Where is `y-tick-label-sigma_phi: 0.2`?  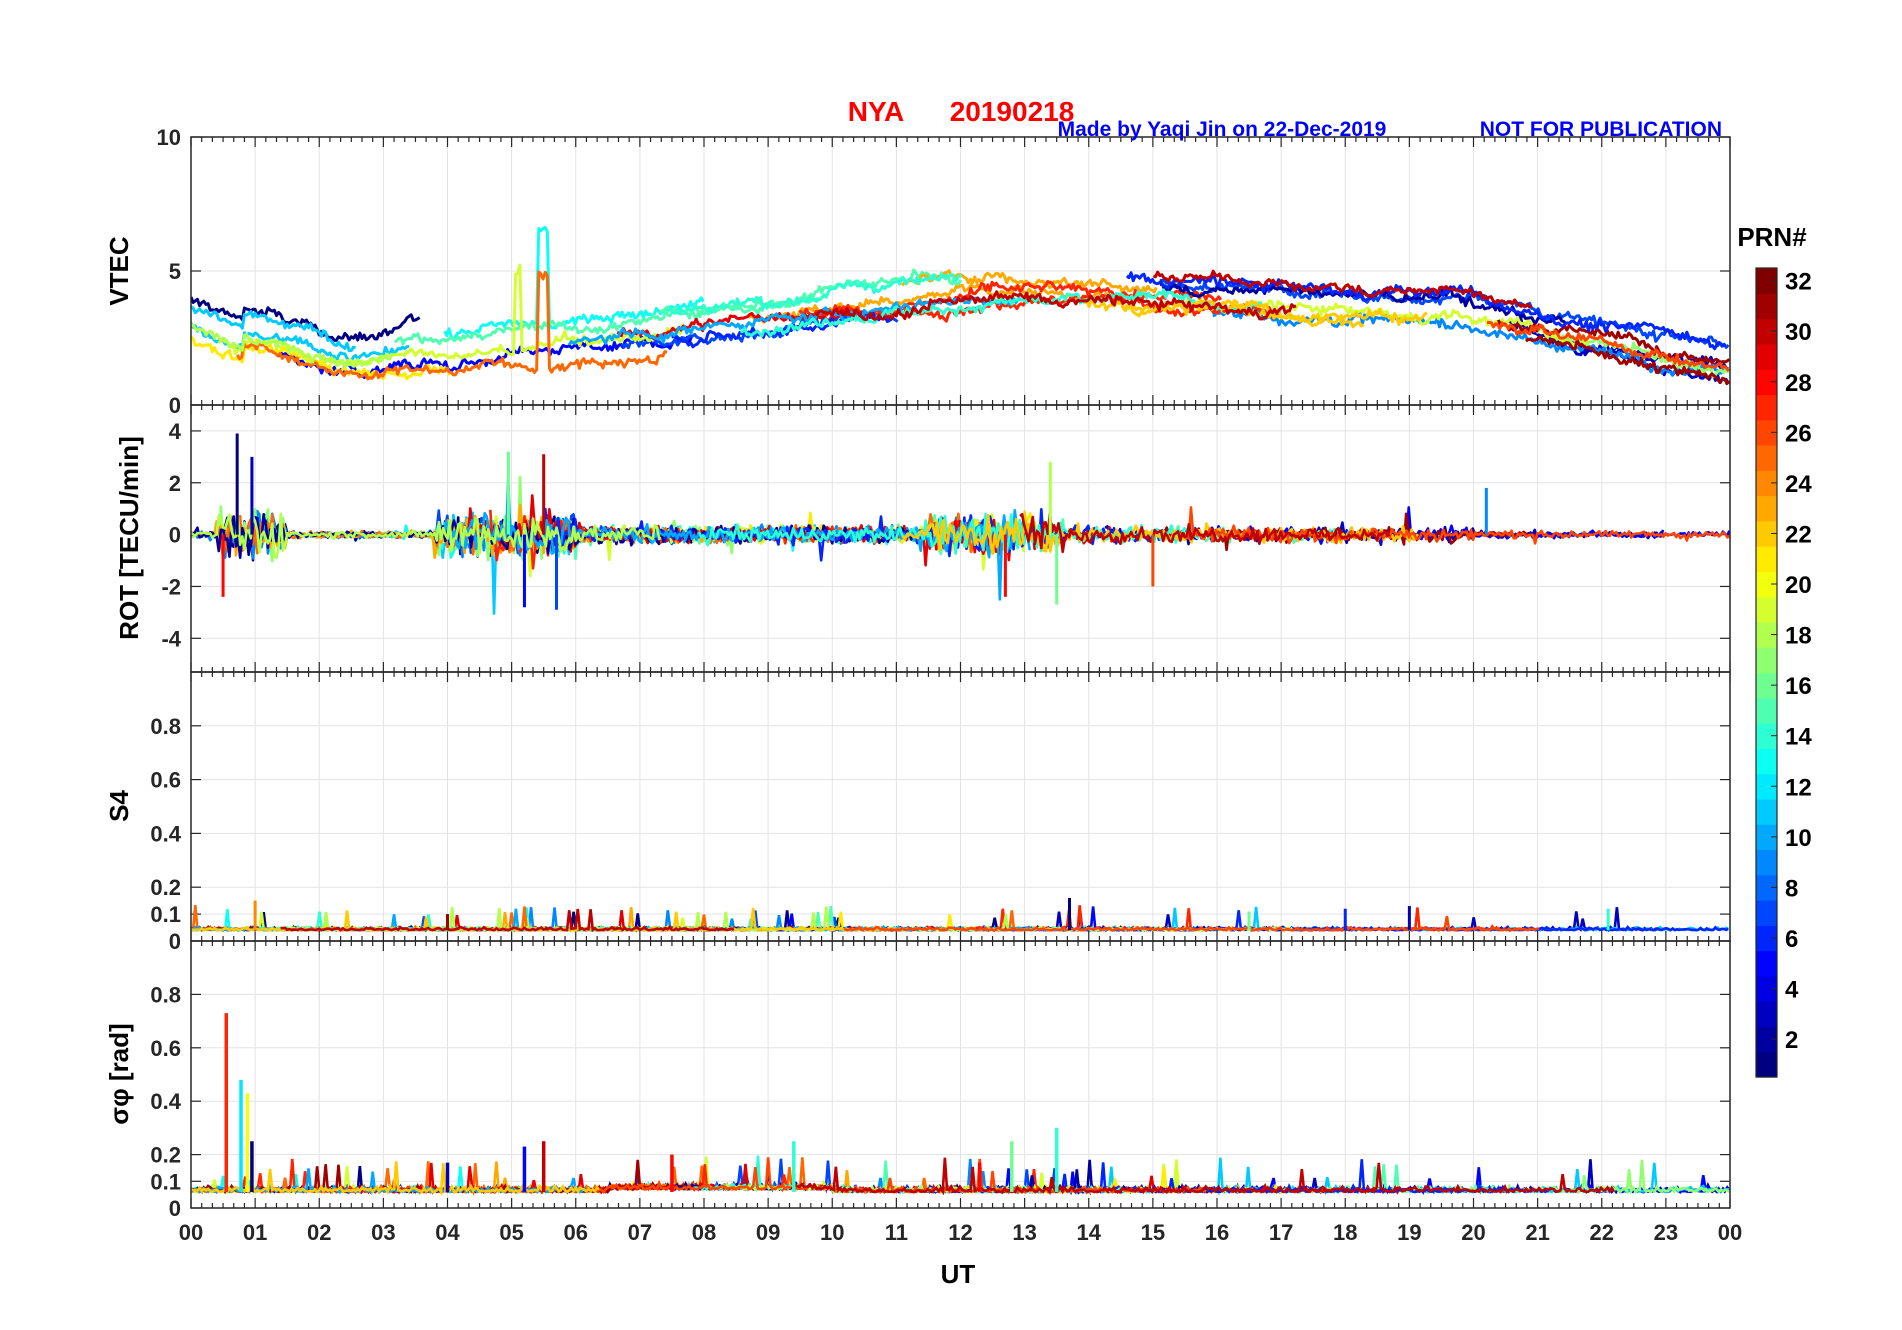 y-tick-label-sigma_phi: 0.2 is located at coordinates (165, 1155).